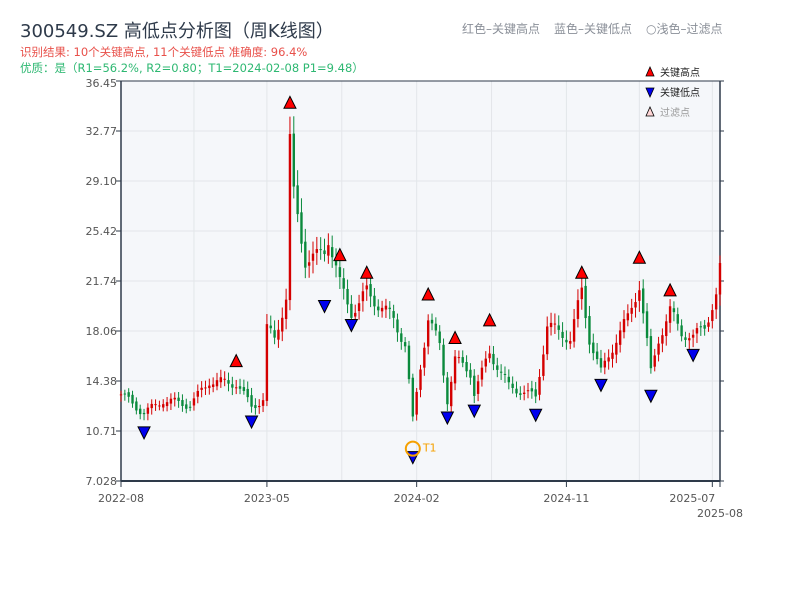 This screenshot has height=600, width=800. Describe the element at coordinates (102, 231) in the screenshot. I see `y-tick-label: 25.42` at that location.